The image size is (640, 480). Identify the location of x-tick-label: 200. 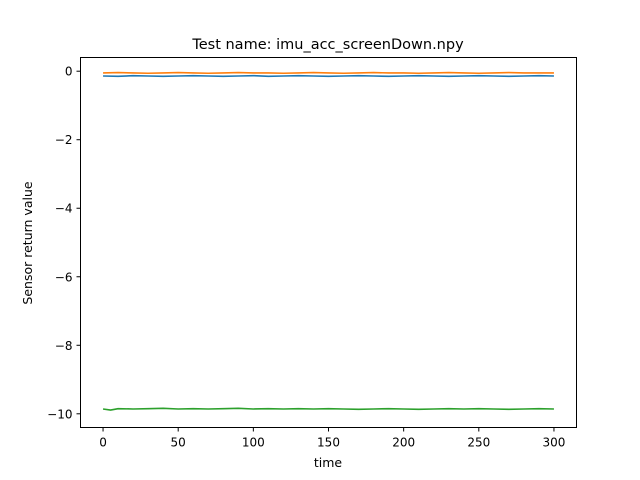
(403, 443).